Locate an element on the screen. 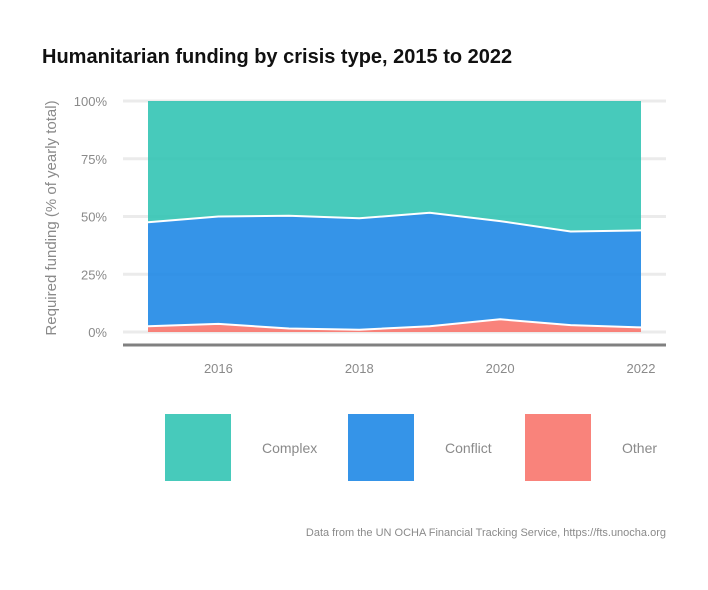 The height and width of the screenshot is (590, 708). x-tick-label: 2022 is located at coordinates (641, 368).